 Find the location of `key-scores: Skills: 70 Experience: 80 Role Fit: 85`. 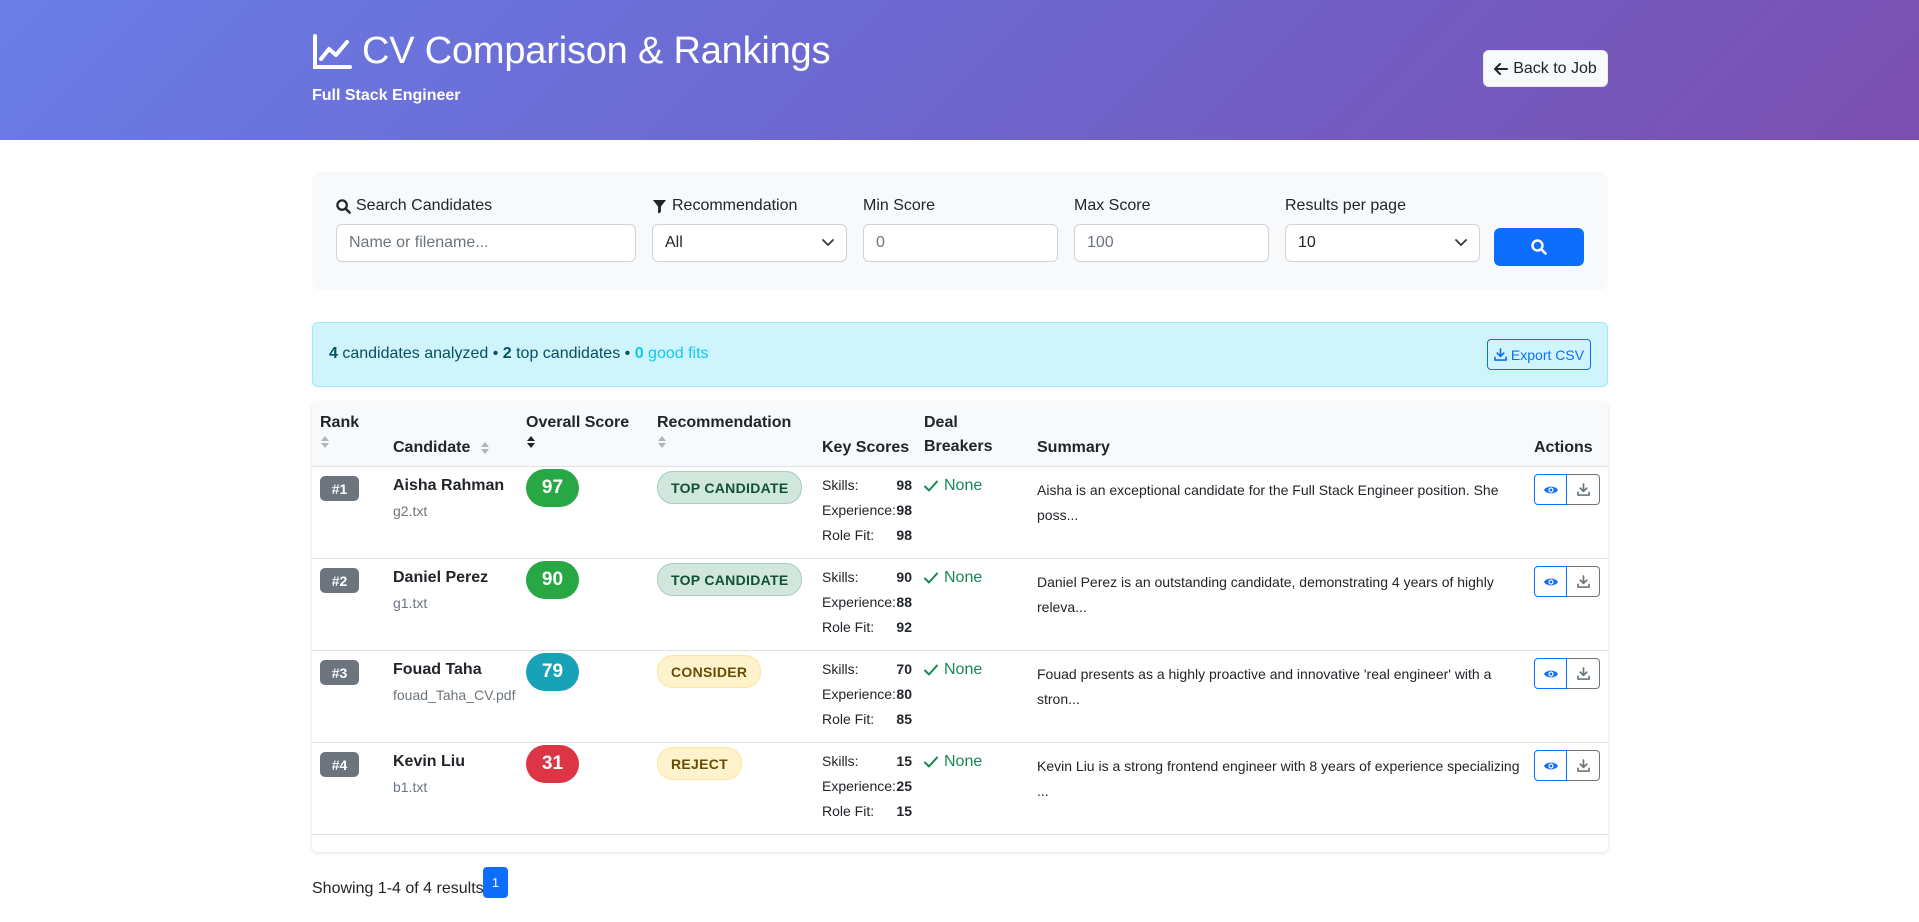

key-scores: Skills: 70 Experience: 80 Role Fit: 85 is located at coordinates (867, 698).